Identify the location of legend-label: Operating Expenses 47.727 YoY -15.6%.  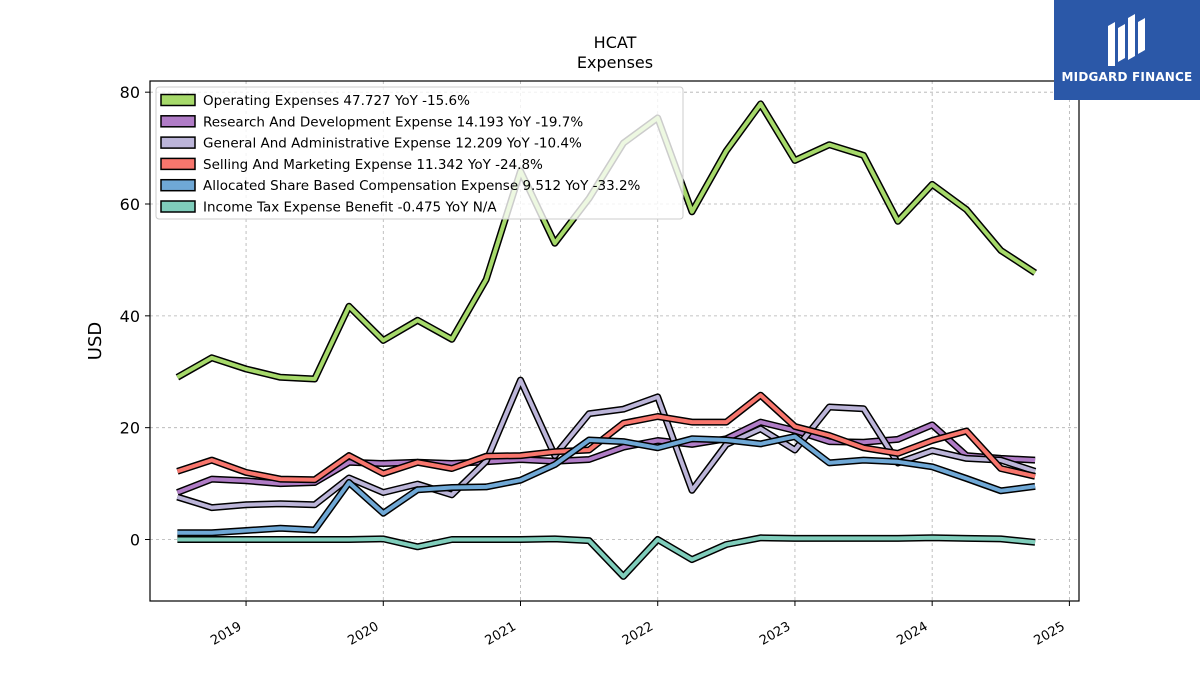
(336, 101).